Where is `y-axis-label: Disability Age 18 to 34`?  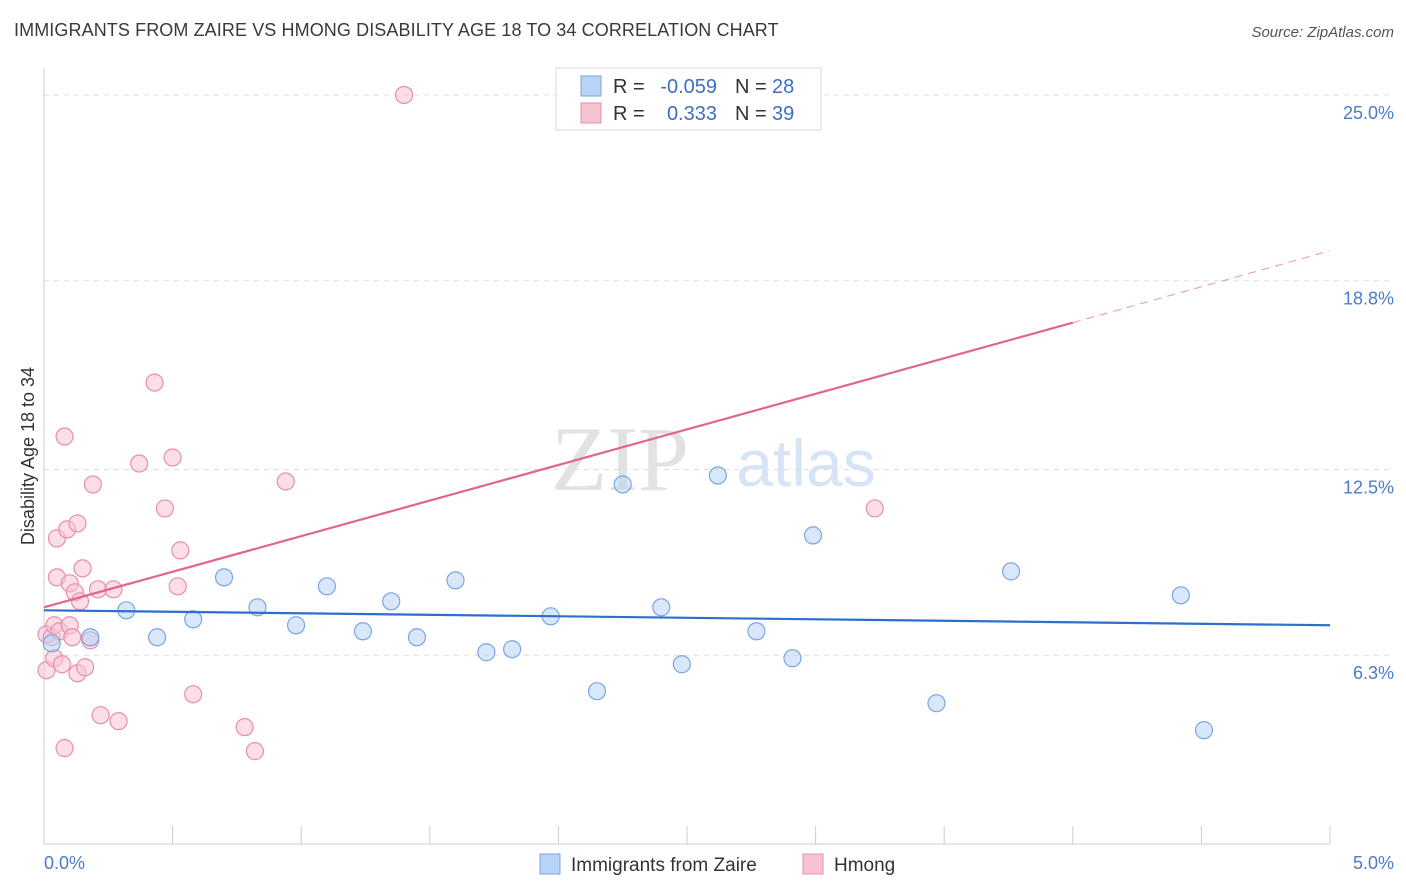 y-axis-label: Disability Age 18 to 34 is located at coordinates (28, 456).